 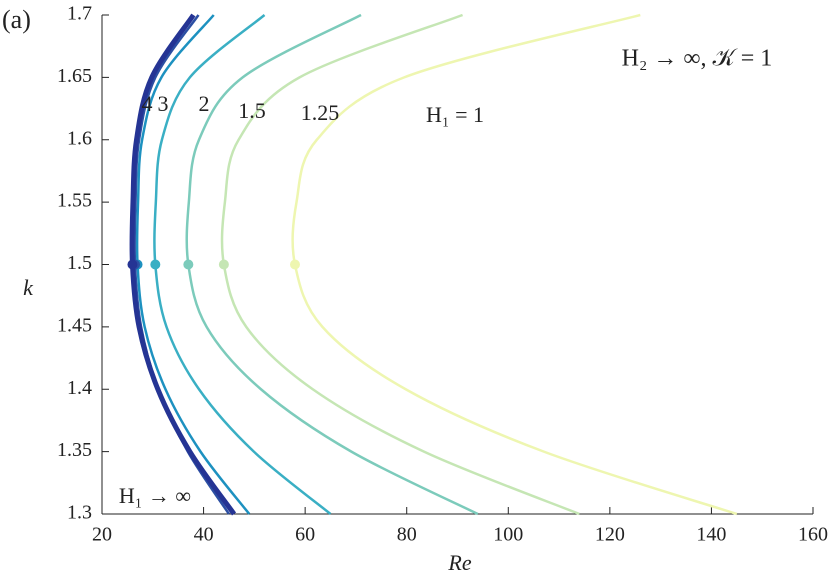 I want to click on x-axis-label: Re, so click(x=459, y=562).